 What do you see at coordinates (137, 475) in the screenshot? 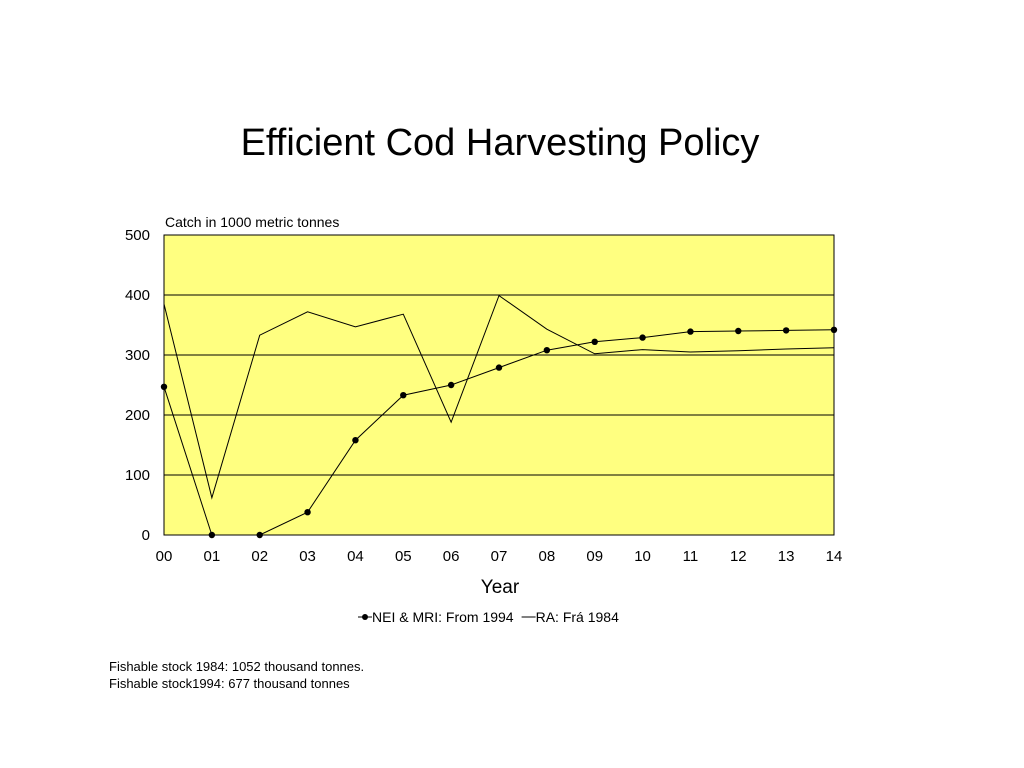
I see `y-tick-label-100: 100` at bounding box center [137, 475].